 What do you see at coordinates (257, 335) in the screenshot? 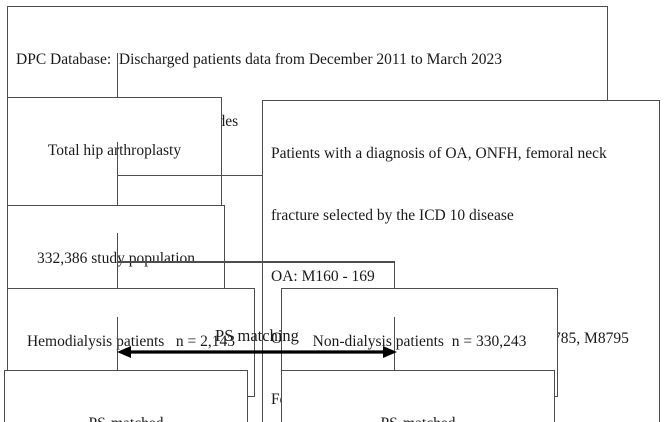
I see `ps-matching-label: PS matching` at bounding box center [257, 335].